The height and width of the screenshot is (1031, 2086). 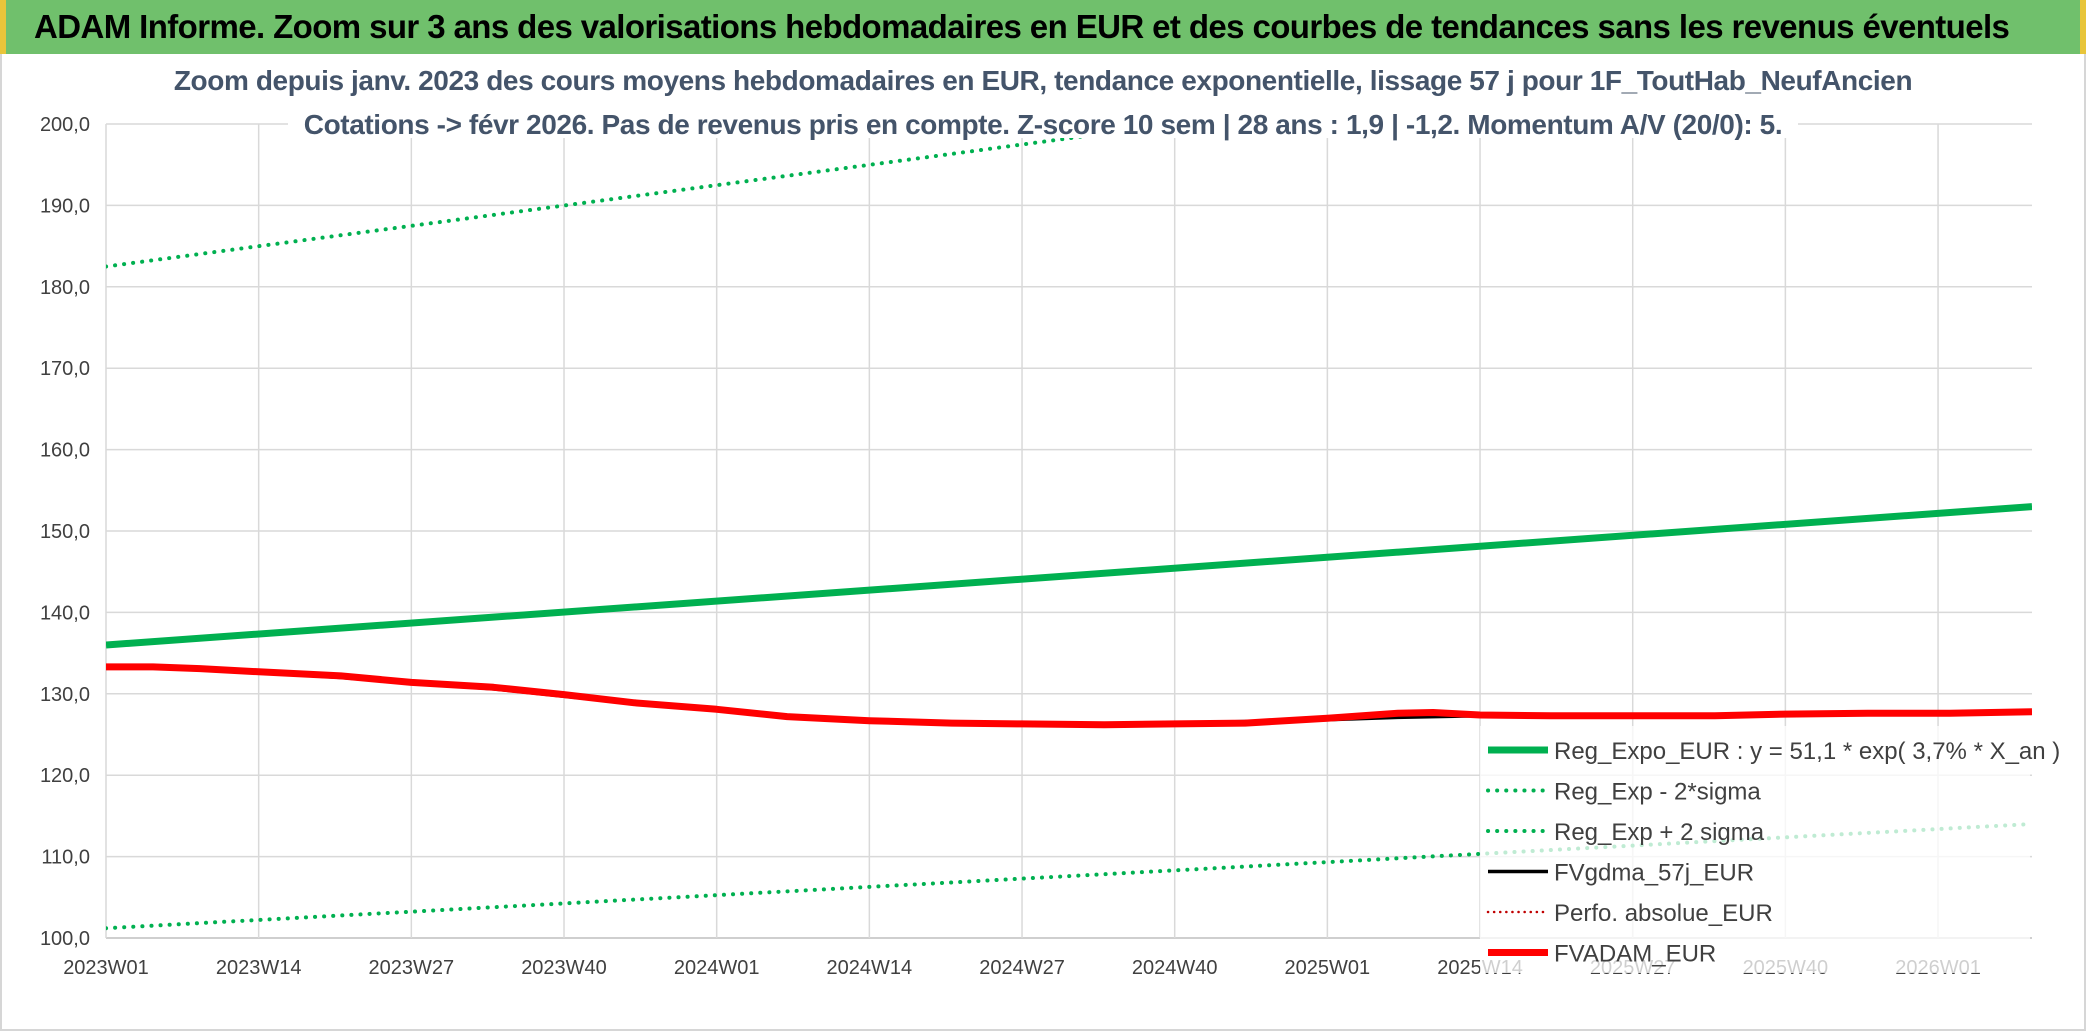 I want to click on y-tick-label: 200,0, so click(x=65, y=125).